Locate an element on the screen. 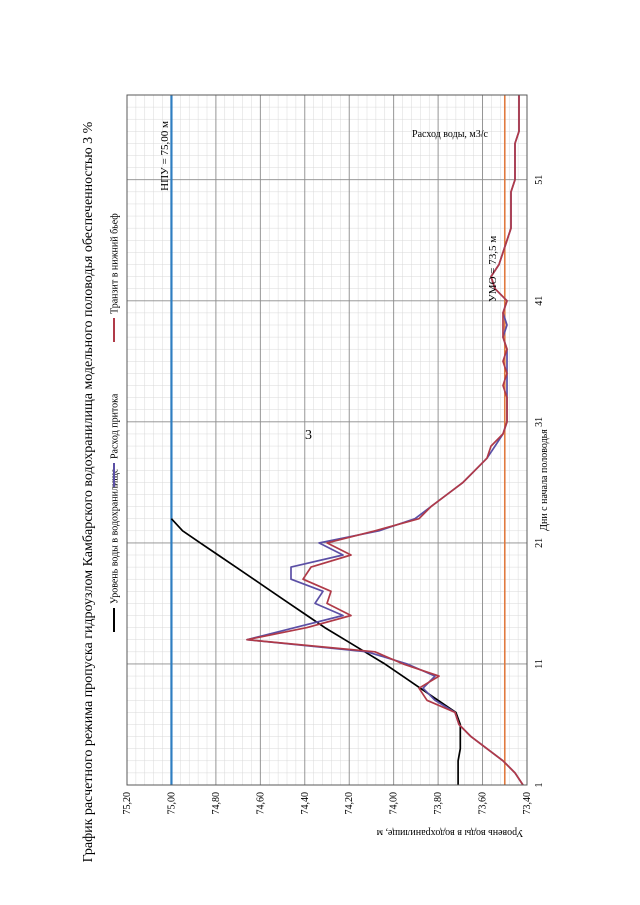  x-tick-label: 11 is located at coordinates (539, 664).